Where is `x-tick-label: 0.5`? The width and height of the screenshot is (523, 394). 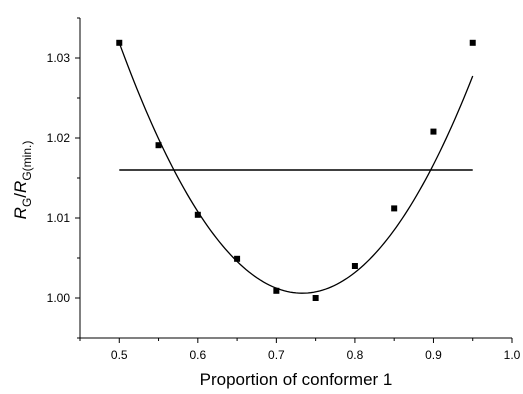 x-tick-label: 0.5 is located at coordinates (119, 355).